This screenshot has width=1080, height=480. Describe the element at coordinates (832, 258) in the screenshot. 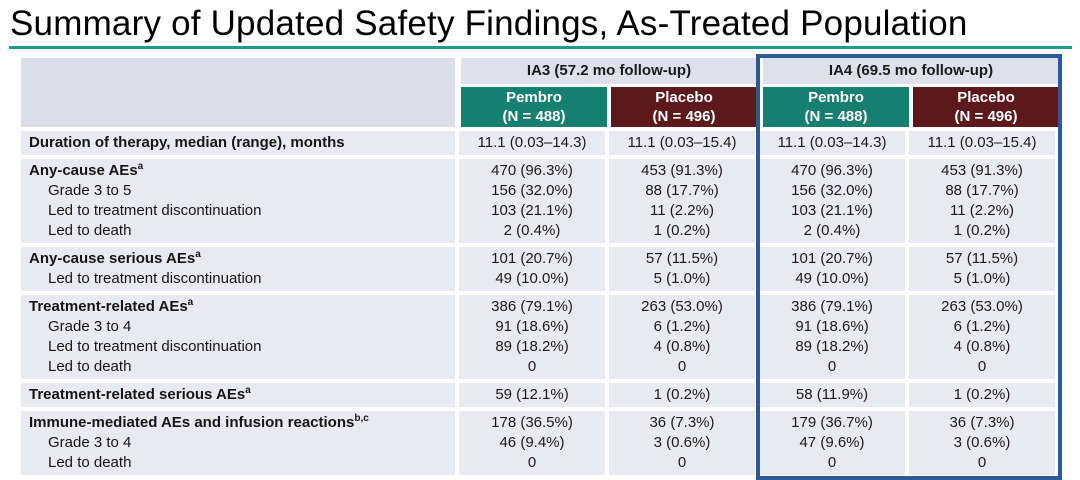

I see `cell-value: 101 (20.7%)` at that location.